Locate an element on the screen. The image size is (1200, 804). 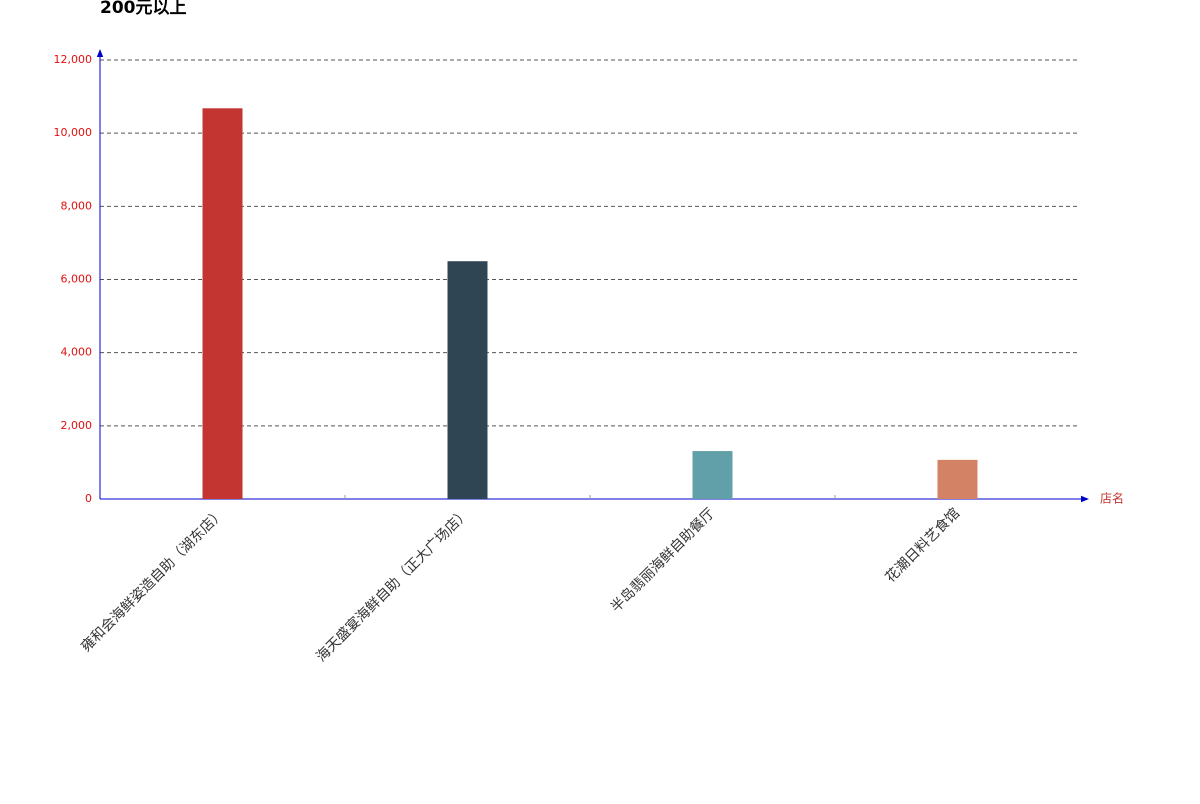
y-tick-label: 12,000 is located at coordinates (73, 59).